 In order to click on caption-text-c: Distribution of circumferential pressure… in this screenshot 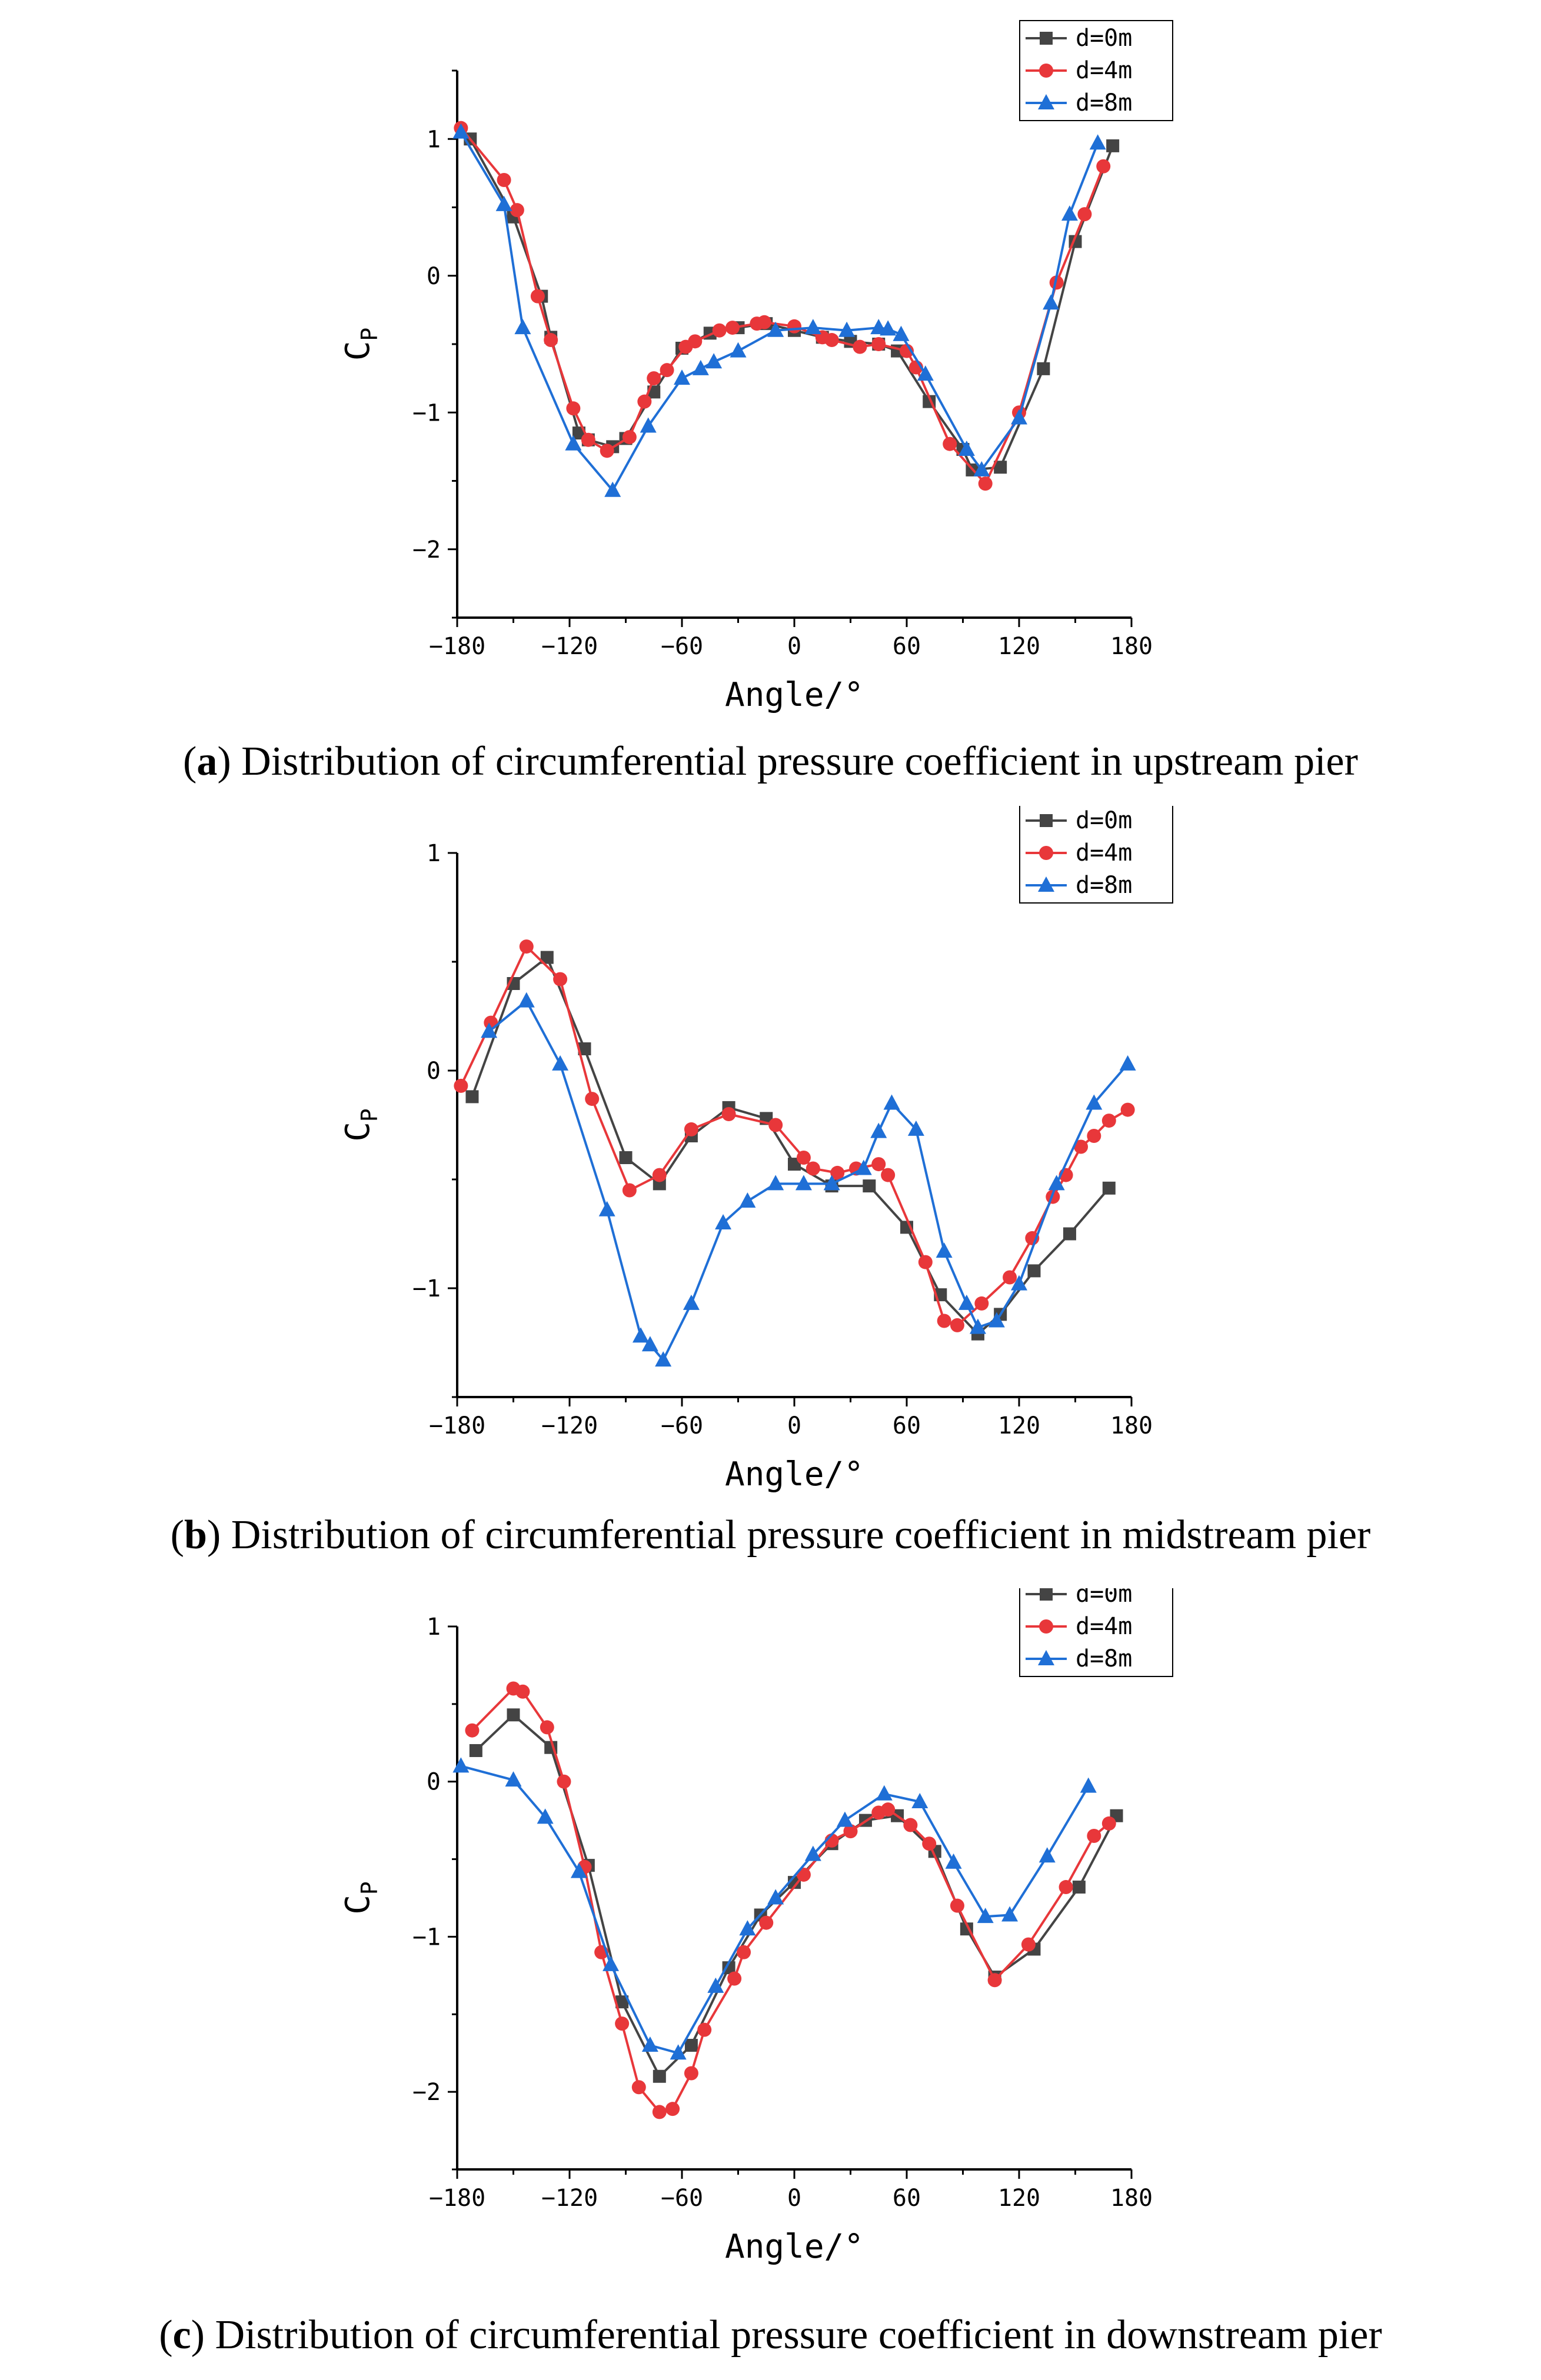, I will do `click(798, 2335)`.